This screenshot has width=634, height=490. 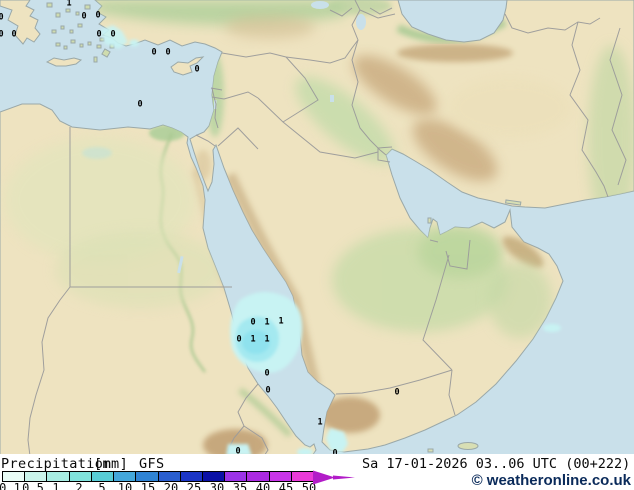 I want to click on scale-tick-label: 2, so click(x=79, y=485).